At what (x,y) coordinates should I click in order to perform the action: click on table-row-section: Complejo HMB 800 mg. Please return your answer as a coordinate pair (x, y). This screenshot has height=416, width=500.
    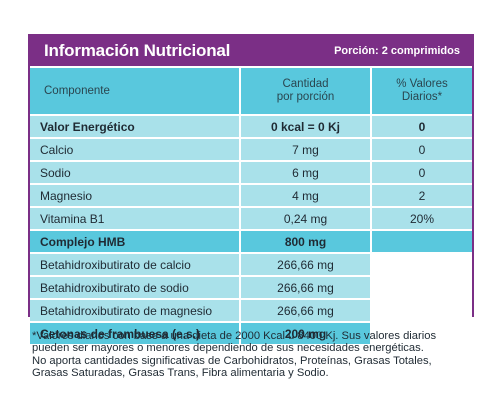
    Looking at the image, I should click on (251, 241).